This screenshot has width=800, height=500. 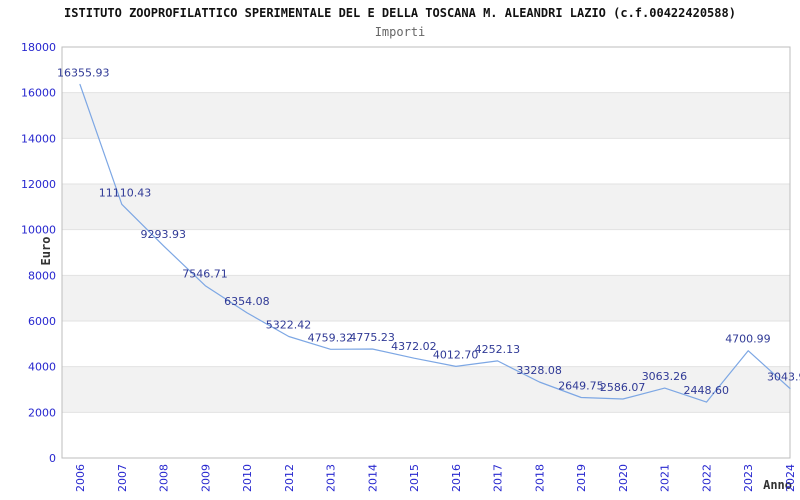 What do you see at coordinates (38, 230) in the screenshot?
I see `y-tick-label: 10000` at bounding box center [38, 230].